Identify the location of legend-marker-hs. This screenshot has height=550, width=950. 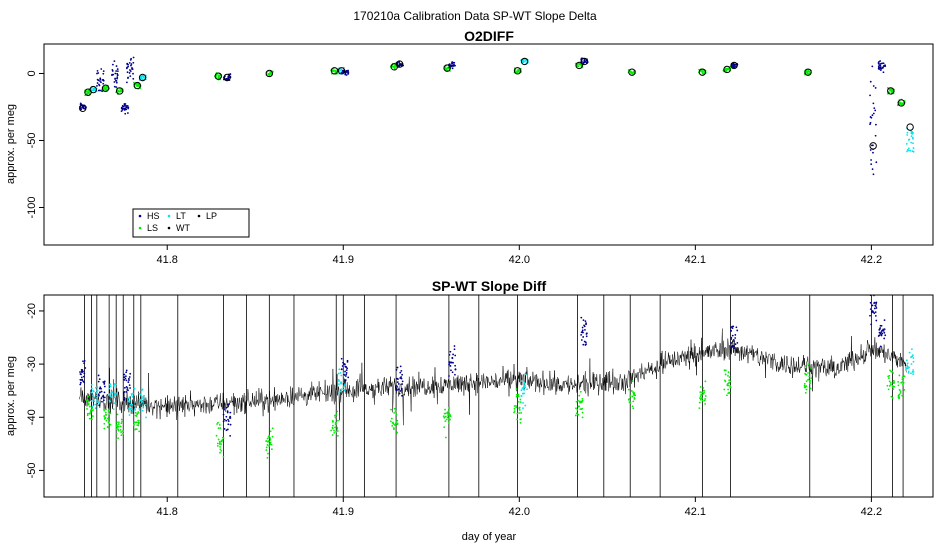
(140, 216).